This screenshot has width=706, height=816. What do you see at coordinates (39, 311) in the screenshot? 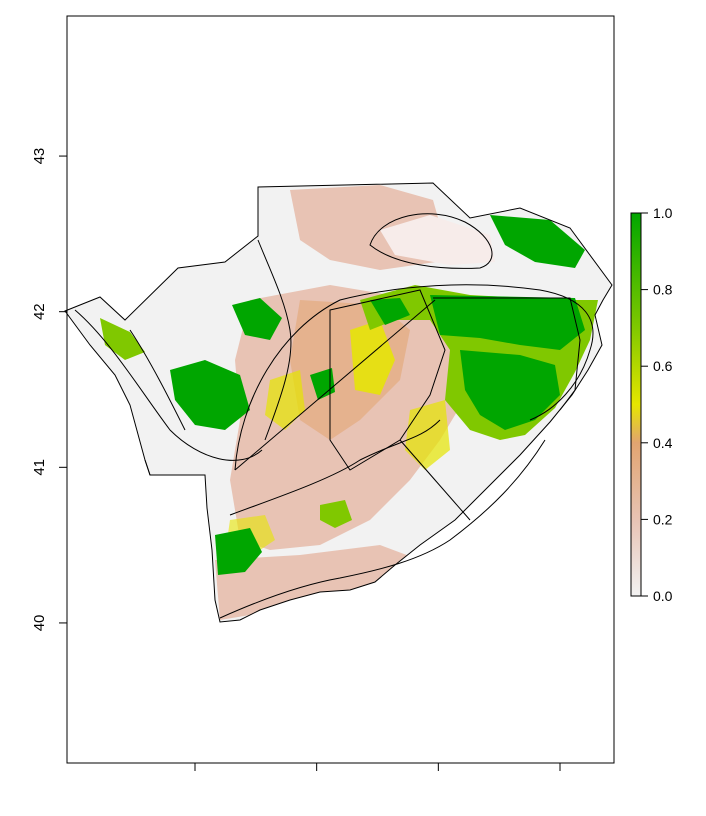
I see `y-tick-label: 42` at bounding box center [39, 311].